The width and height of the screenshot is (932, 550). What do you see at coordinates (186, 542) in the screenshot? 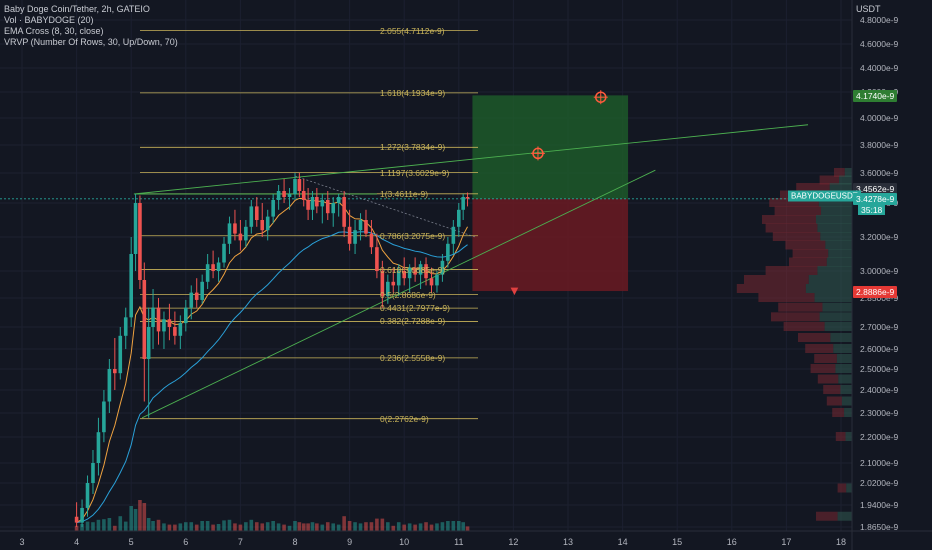
I see `time-tick-label: 6` at bounding box center [186, 542].